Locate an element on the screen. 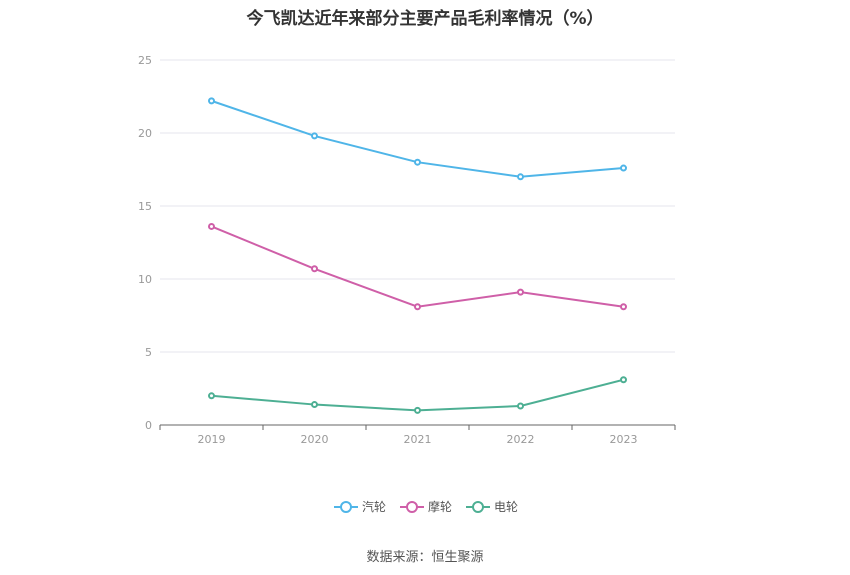  y-tick-label: 25 is located at coordinates (145, 60).